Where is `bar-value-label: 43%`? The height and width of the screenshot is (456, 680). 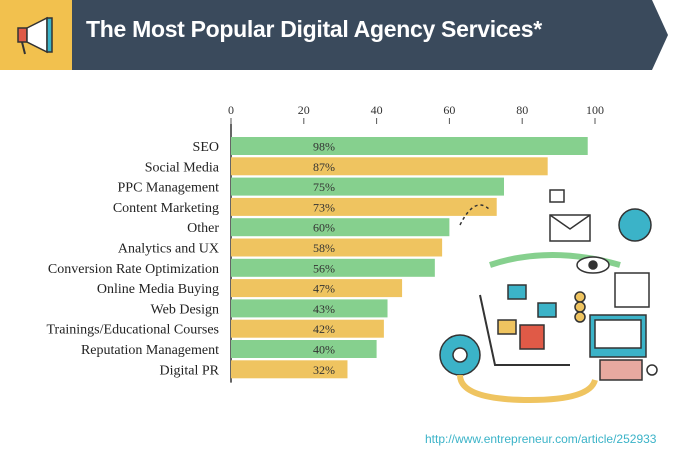
bar-value-label: 43% is located at coordinates (324, 309).